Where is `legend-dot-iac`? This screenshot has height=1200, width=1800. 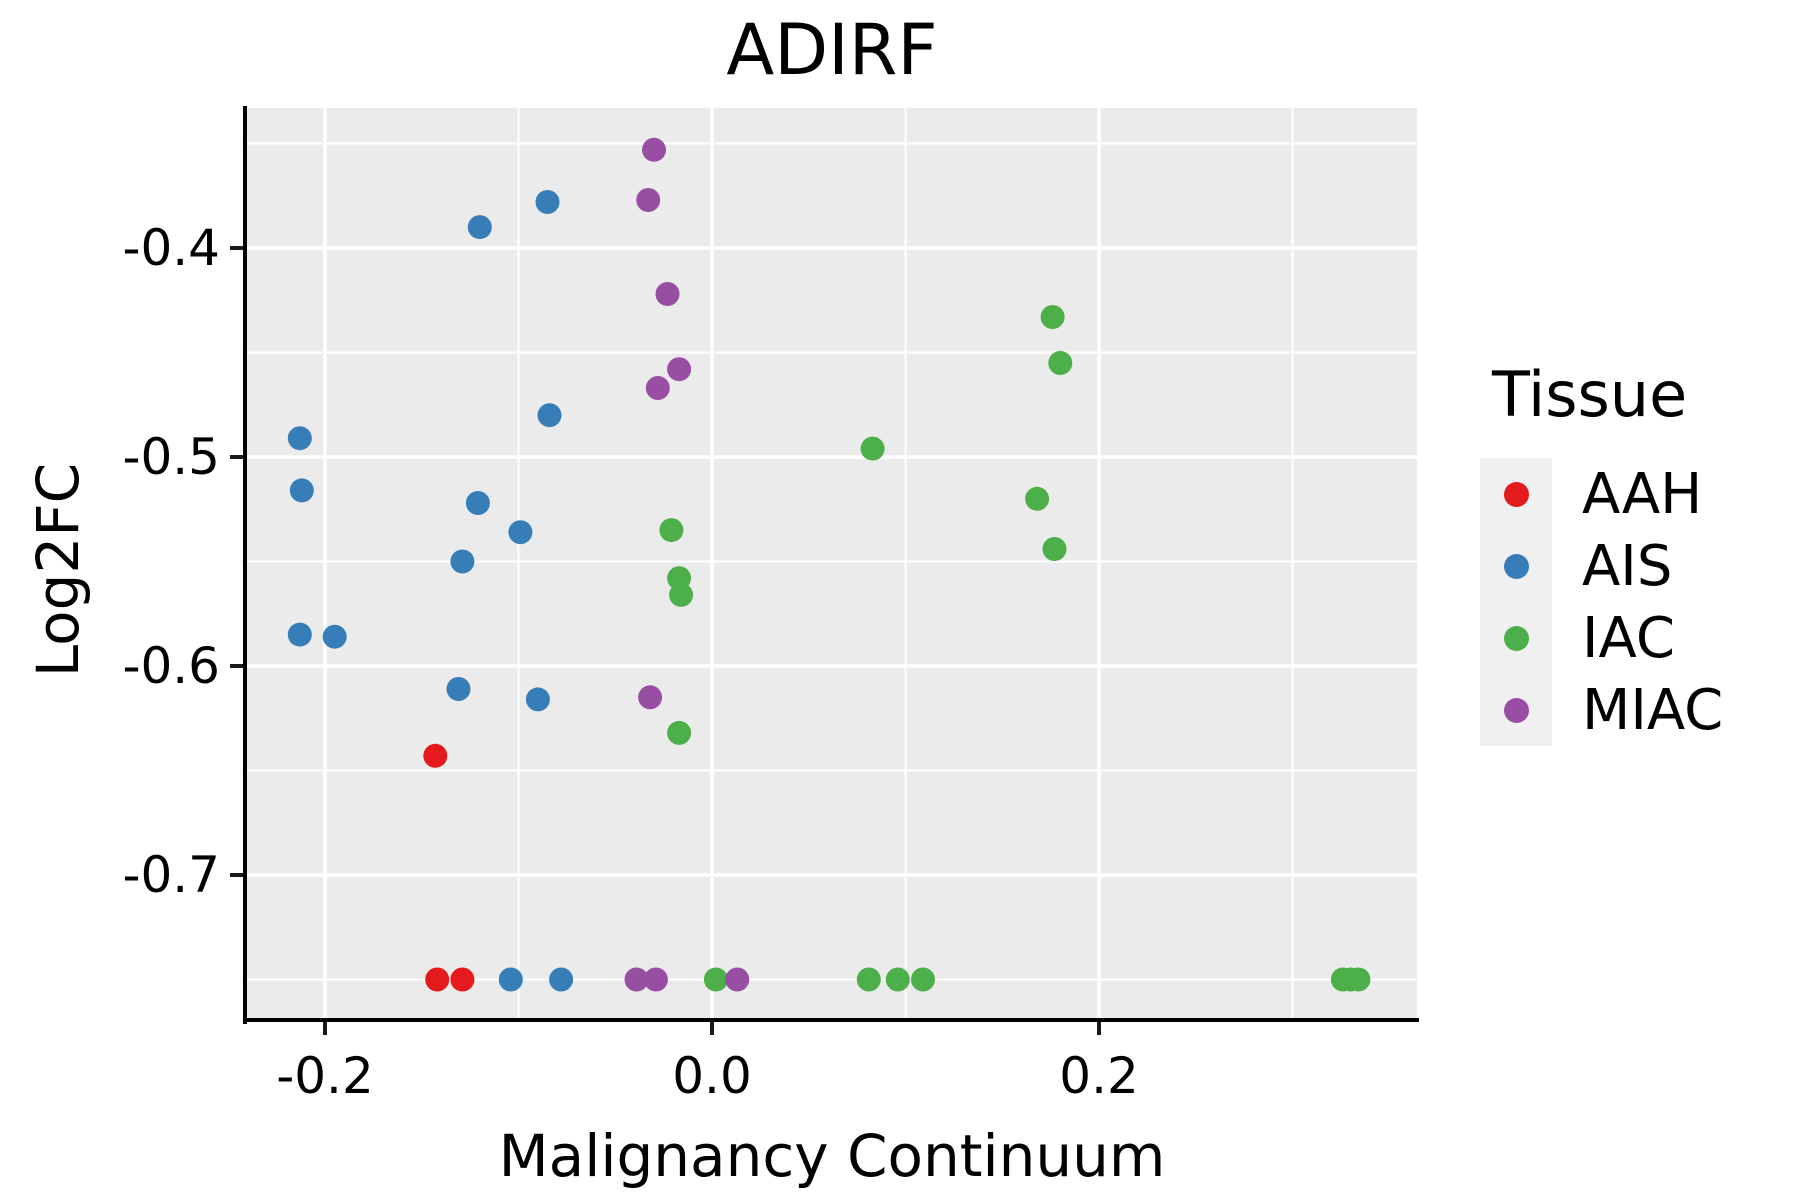
legend-dot-iac is located at coordinates (1516, 638).